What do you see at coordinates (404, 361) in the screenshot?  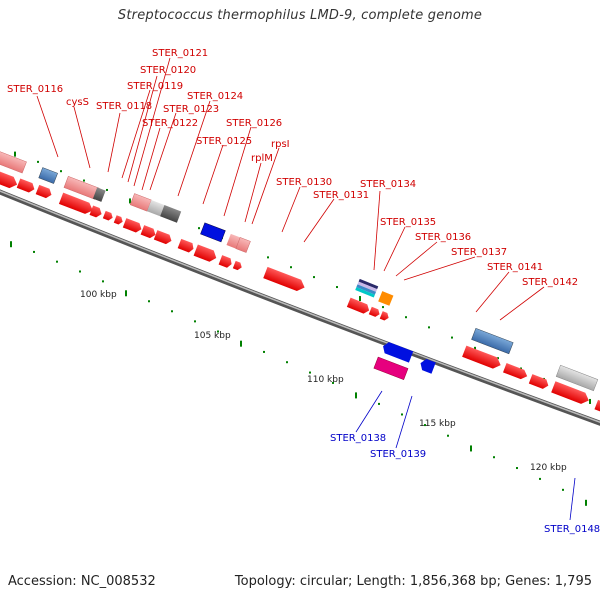 I see `reverse-cds-row` at bounding box center [404, 361].